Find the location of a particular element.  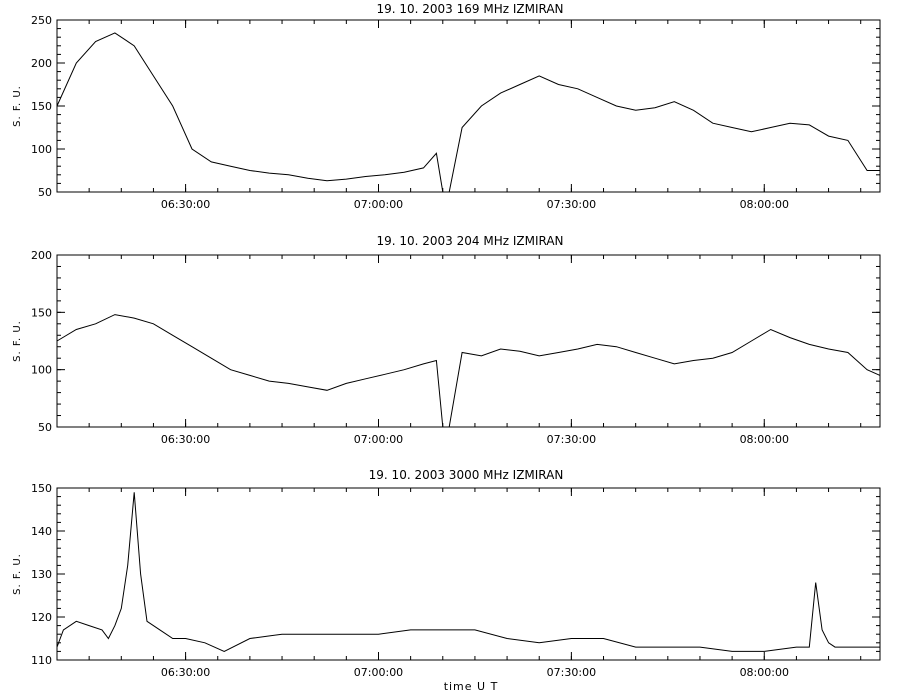

panel-169mhz-y-tick-label: 100 is located at coordinates (41, 149).